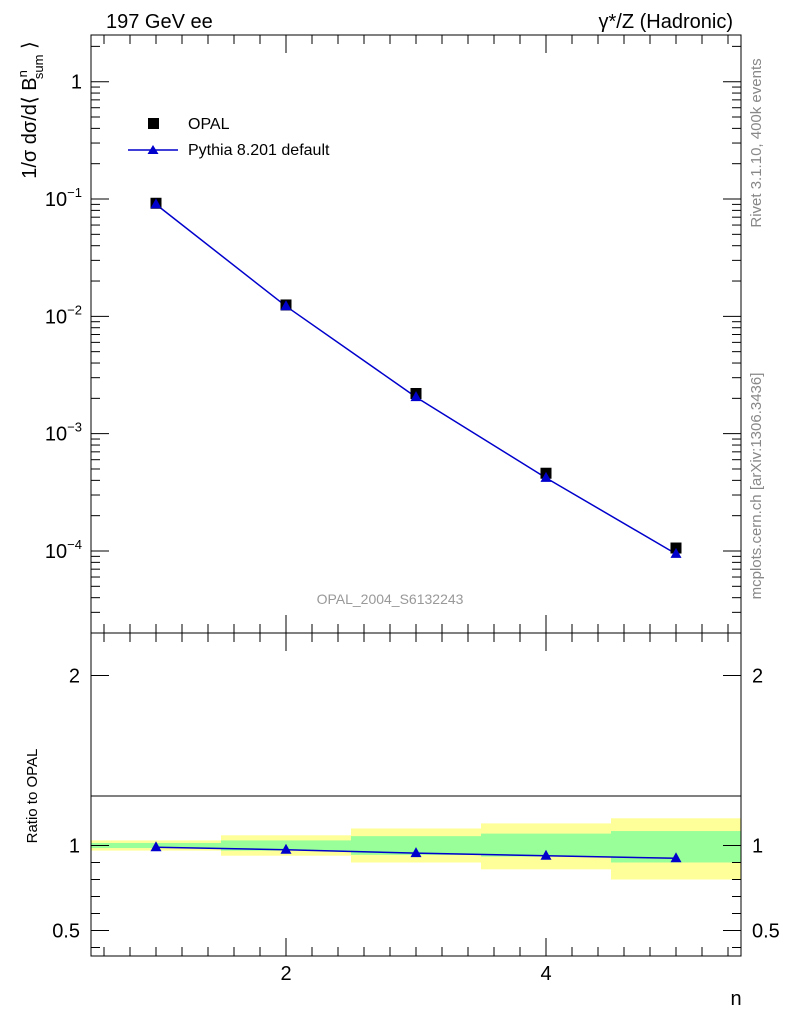 This screenshot has height=1024, width=786. I want to click on main-ytick-label: 10⁻¹, so click(63, 198).